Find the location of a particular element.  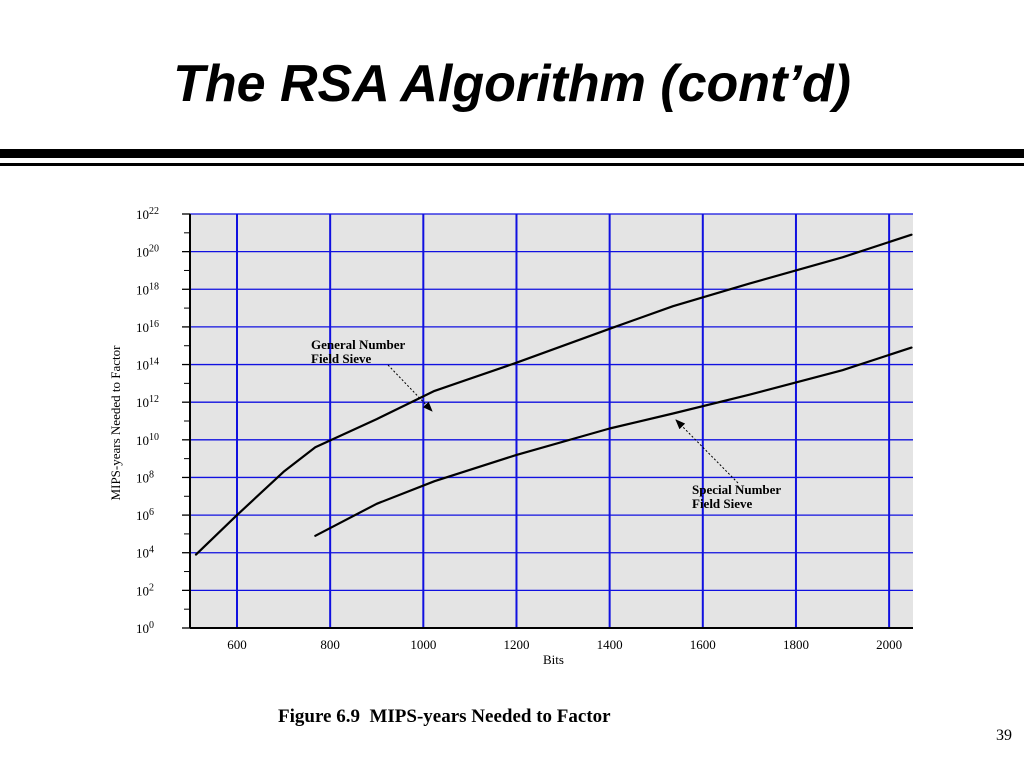

x-tick-label: 1600 is located at coordinates (703, 644).